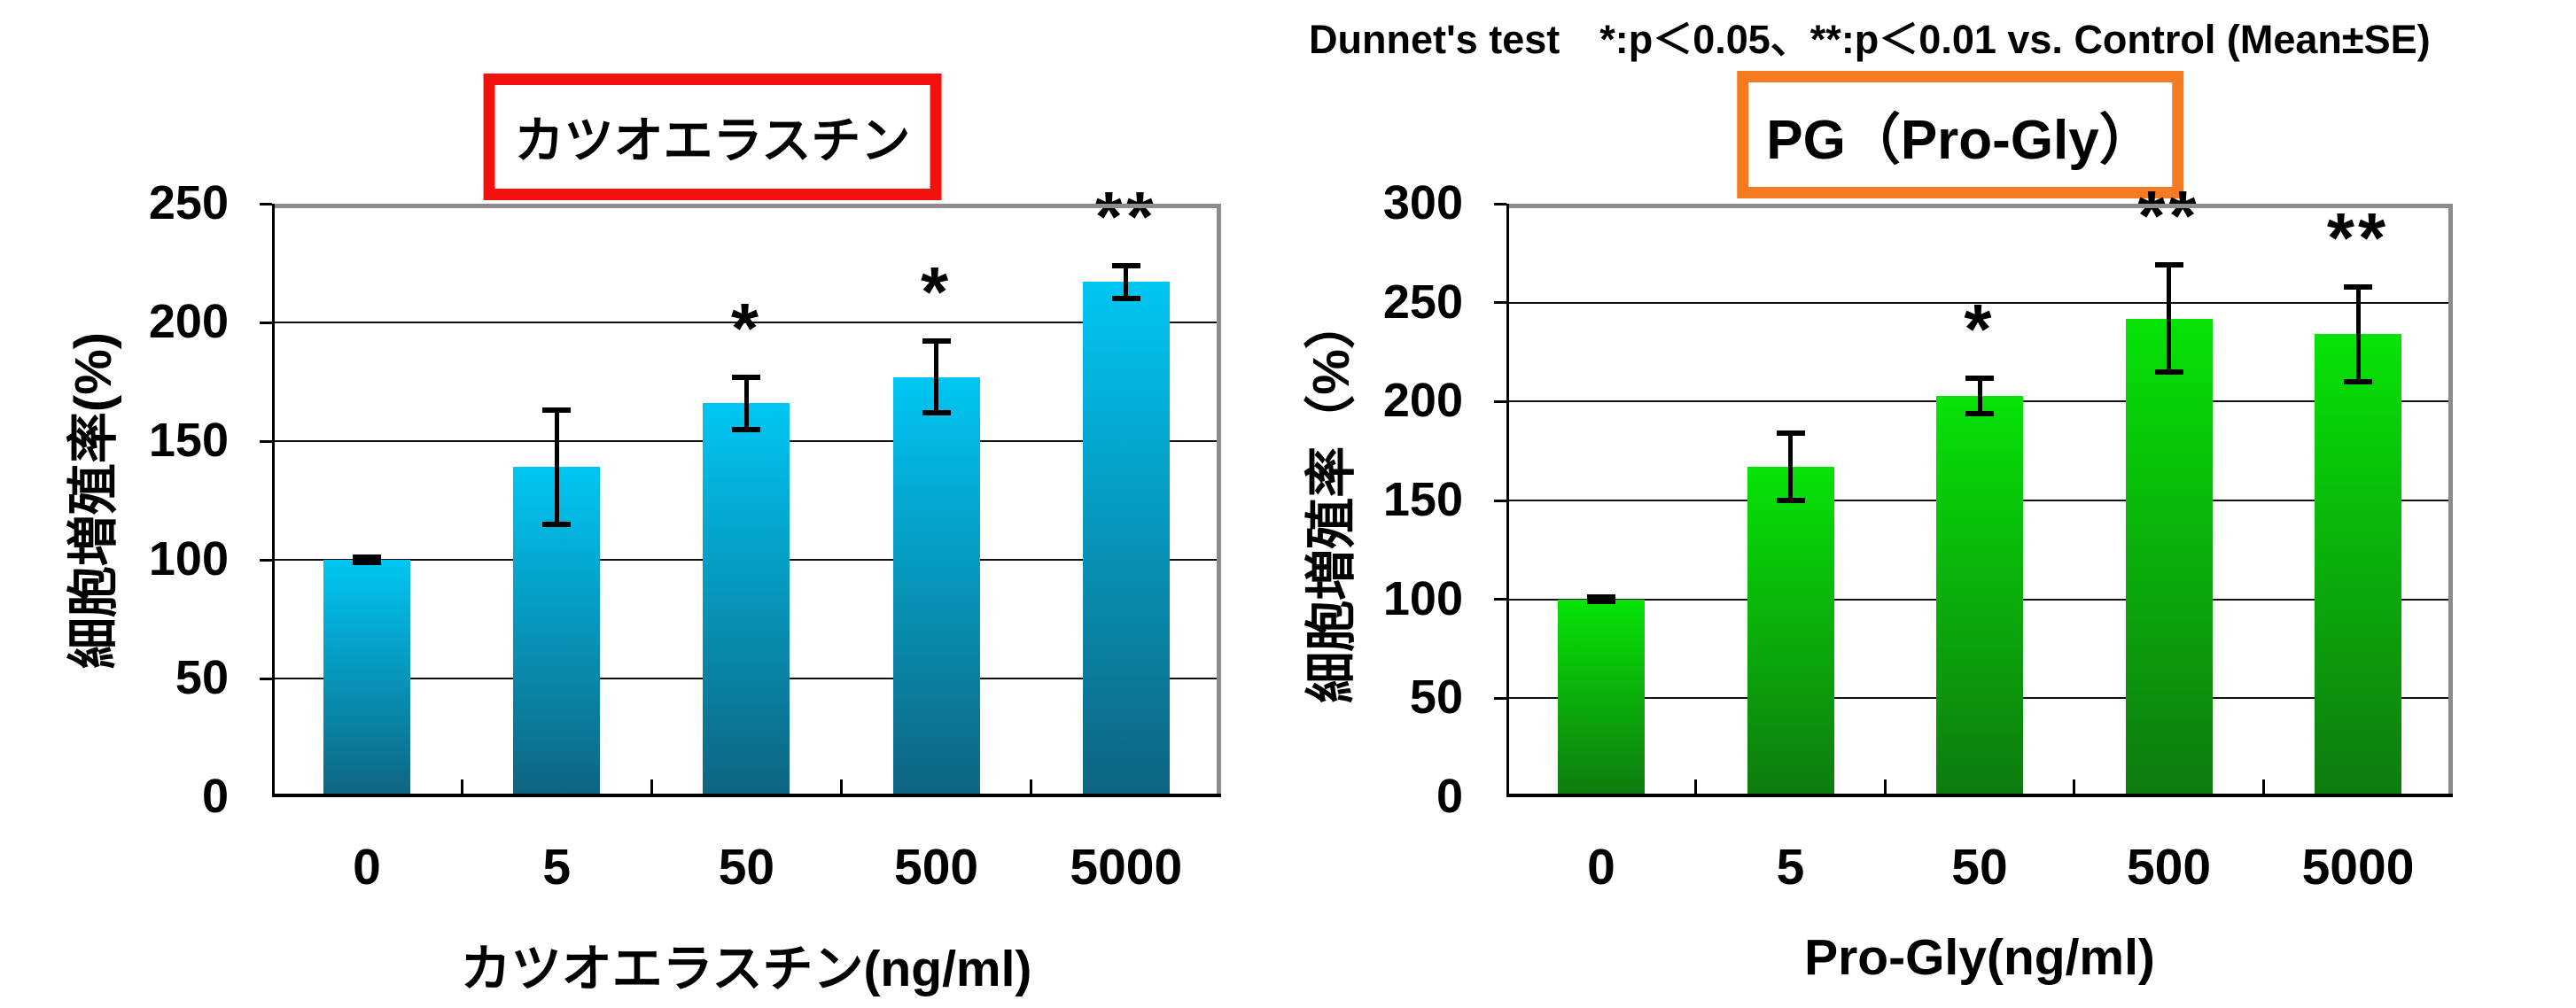  I want to click on chart-title: カツオエラスチン, so click(712, 140).